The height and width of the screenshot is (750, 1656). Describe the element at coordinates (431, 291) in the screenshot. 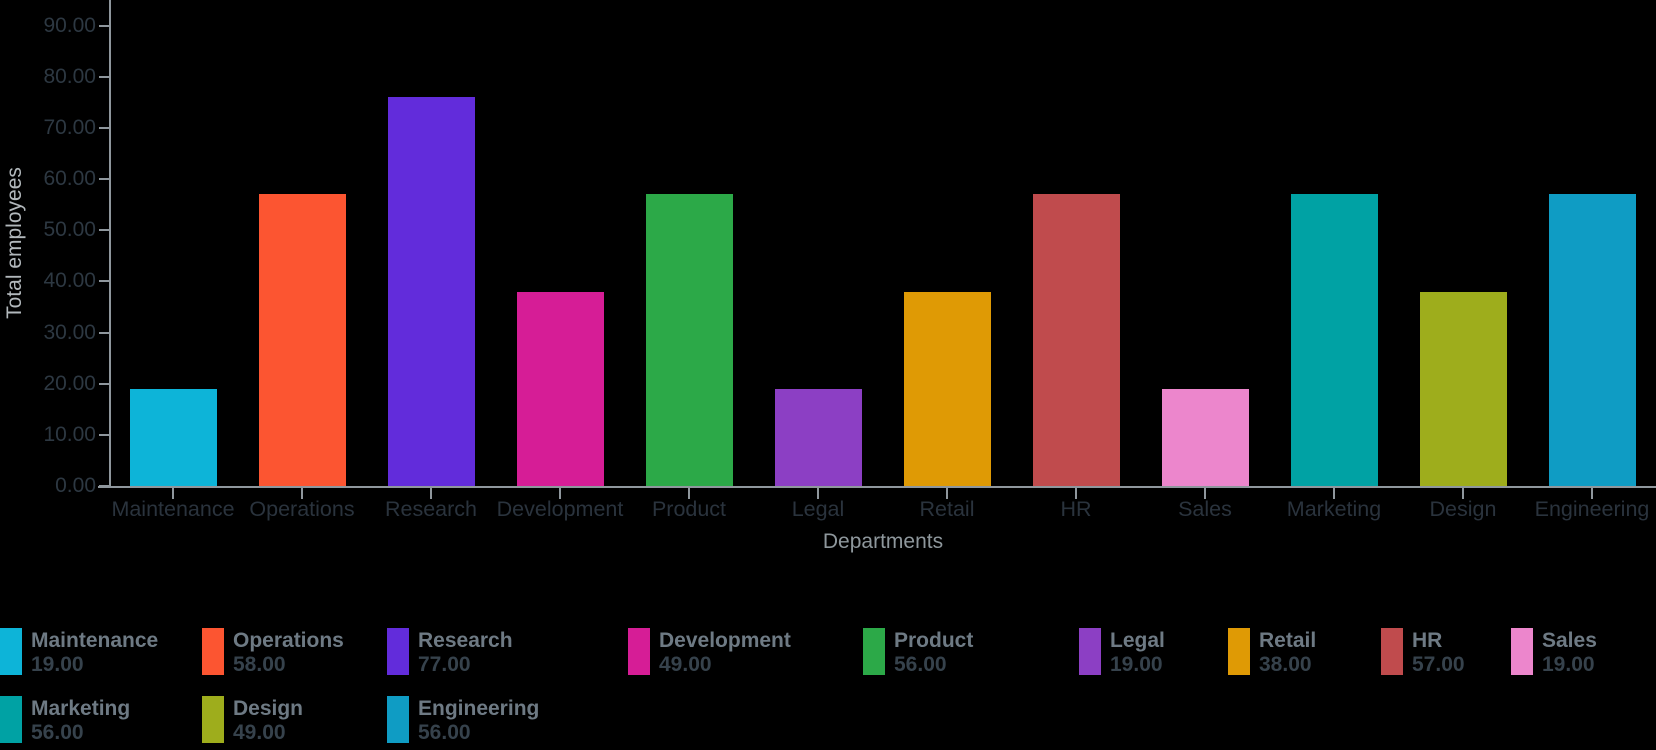

I see `bar-research` at that location.